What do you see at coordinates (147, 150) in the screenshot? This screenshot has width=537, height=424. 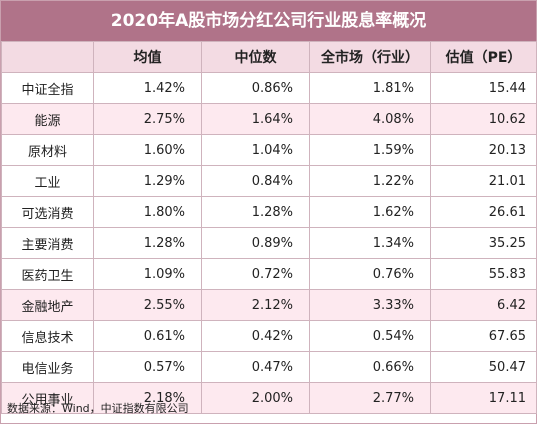 I see `cell-mean: 1.60%` at bounding box center [147, 150].